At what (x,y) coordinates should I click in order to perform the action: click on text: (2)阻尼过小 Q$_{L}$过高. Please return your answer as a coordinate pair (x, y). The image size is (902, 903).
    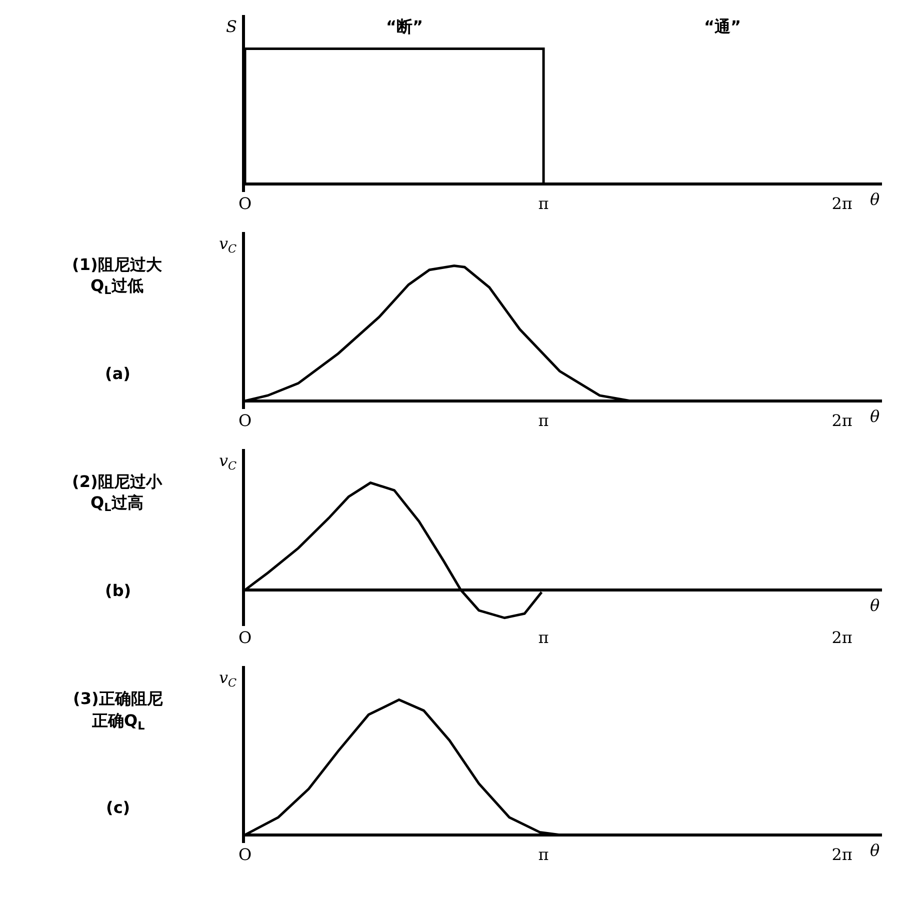
    Looking at the image, I should click on (117, 493).